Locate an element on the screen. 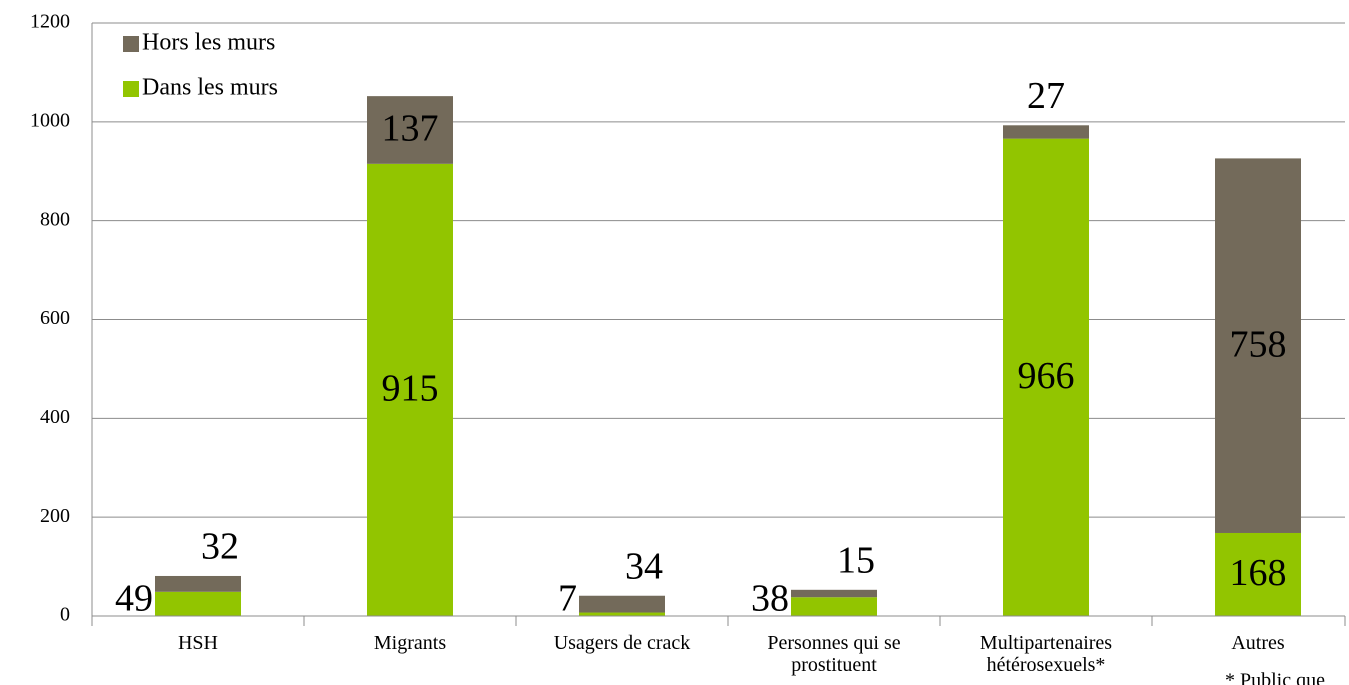  legend-label: Hors les murs is located at coordinates (208, 43).